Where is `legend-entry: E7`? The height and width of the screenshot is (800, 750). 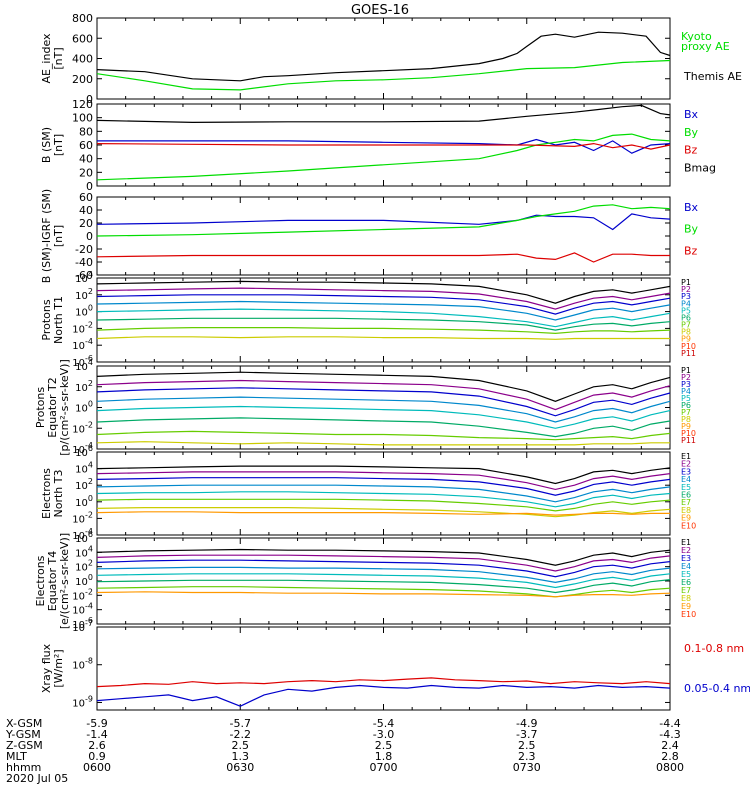 legend-entry: E7 is located at coordinates (686, 590).